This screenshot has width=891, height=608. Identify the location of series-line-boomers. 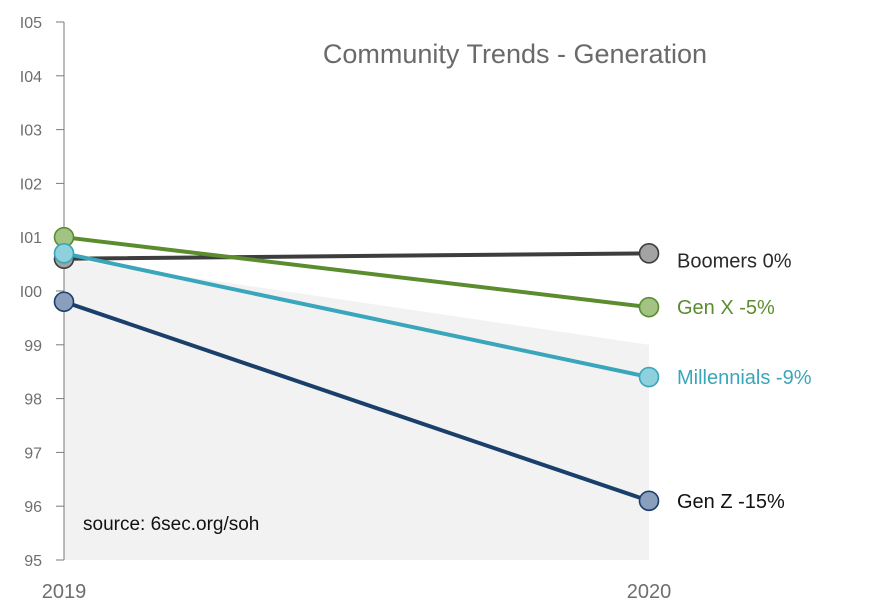
(356, 256).